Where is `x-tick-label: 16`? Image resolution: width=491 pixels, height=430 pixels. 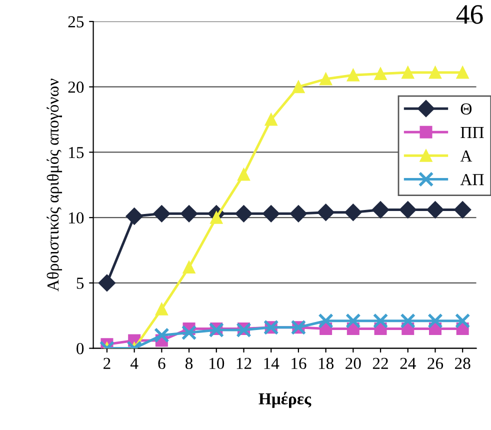 x-tick-label: 16 is located at coordinates (299, 364).